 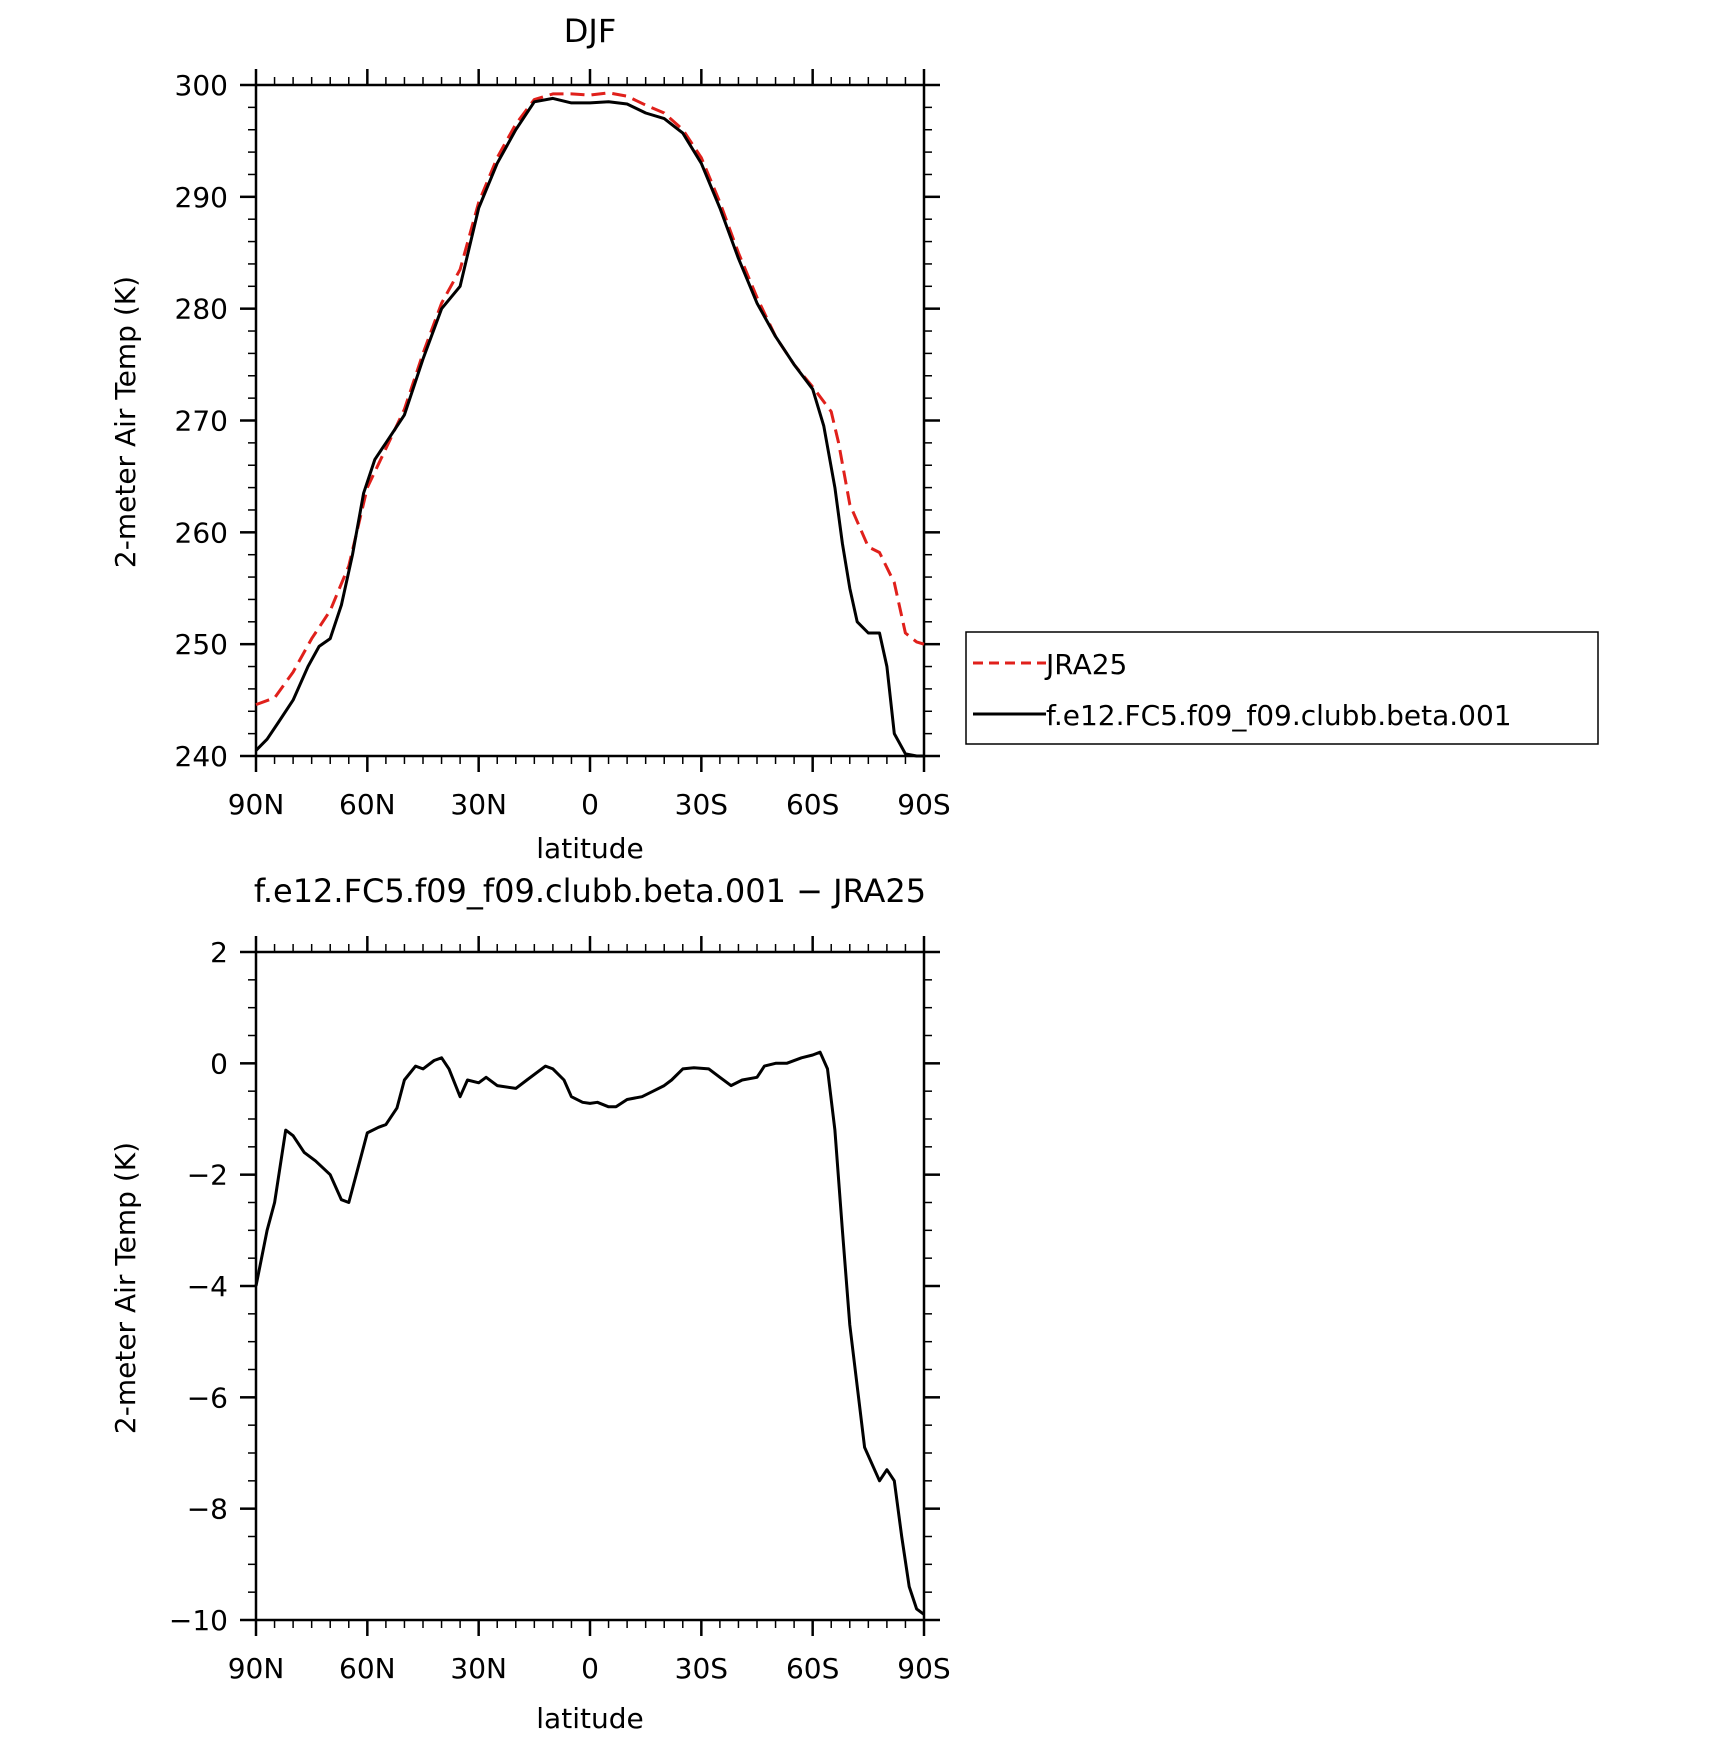 I want to click on y-tick-label: −8, so click(x=207, y=1509).